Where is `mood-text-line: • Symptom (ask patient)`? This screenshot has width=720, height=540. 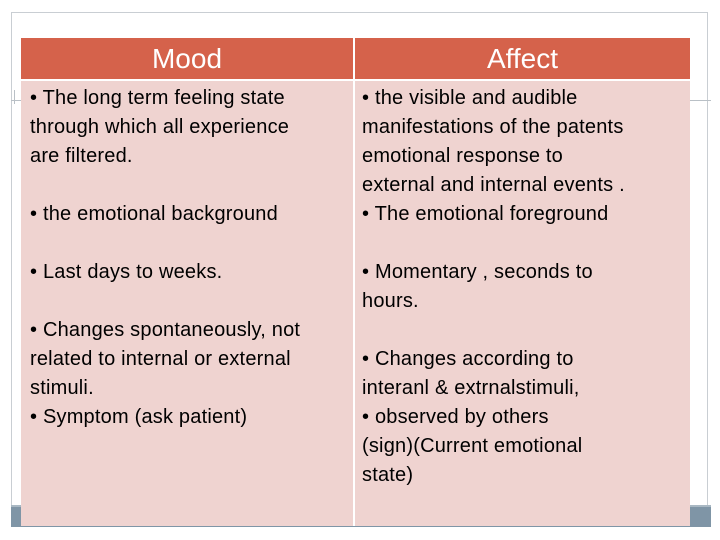
mood-text-line: • Symptom (ask patient) is located at coordinates (139, 417).